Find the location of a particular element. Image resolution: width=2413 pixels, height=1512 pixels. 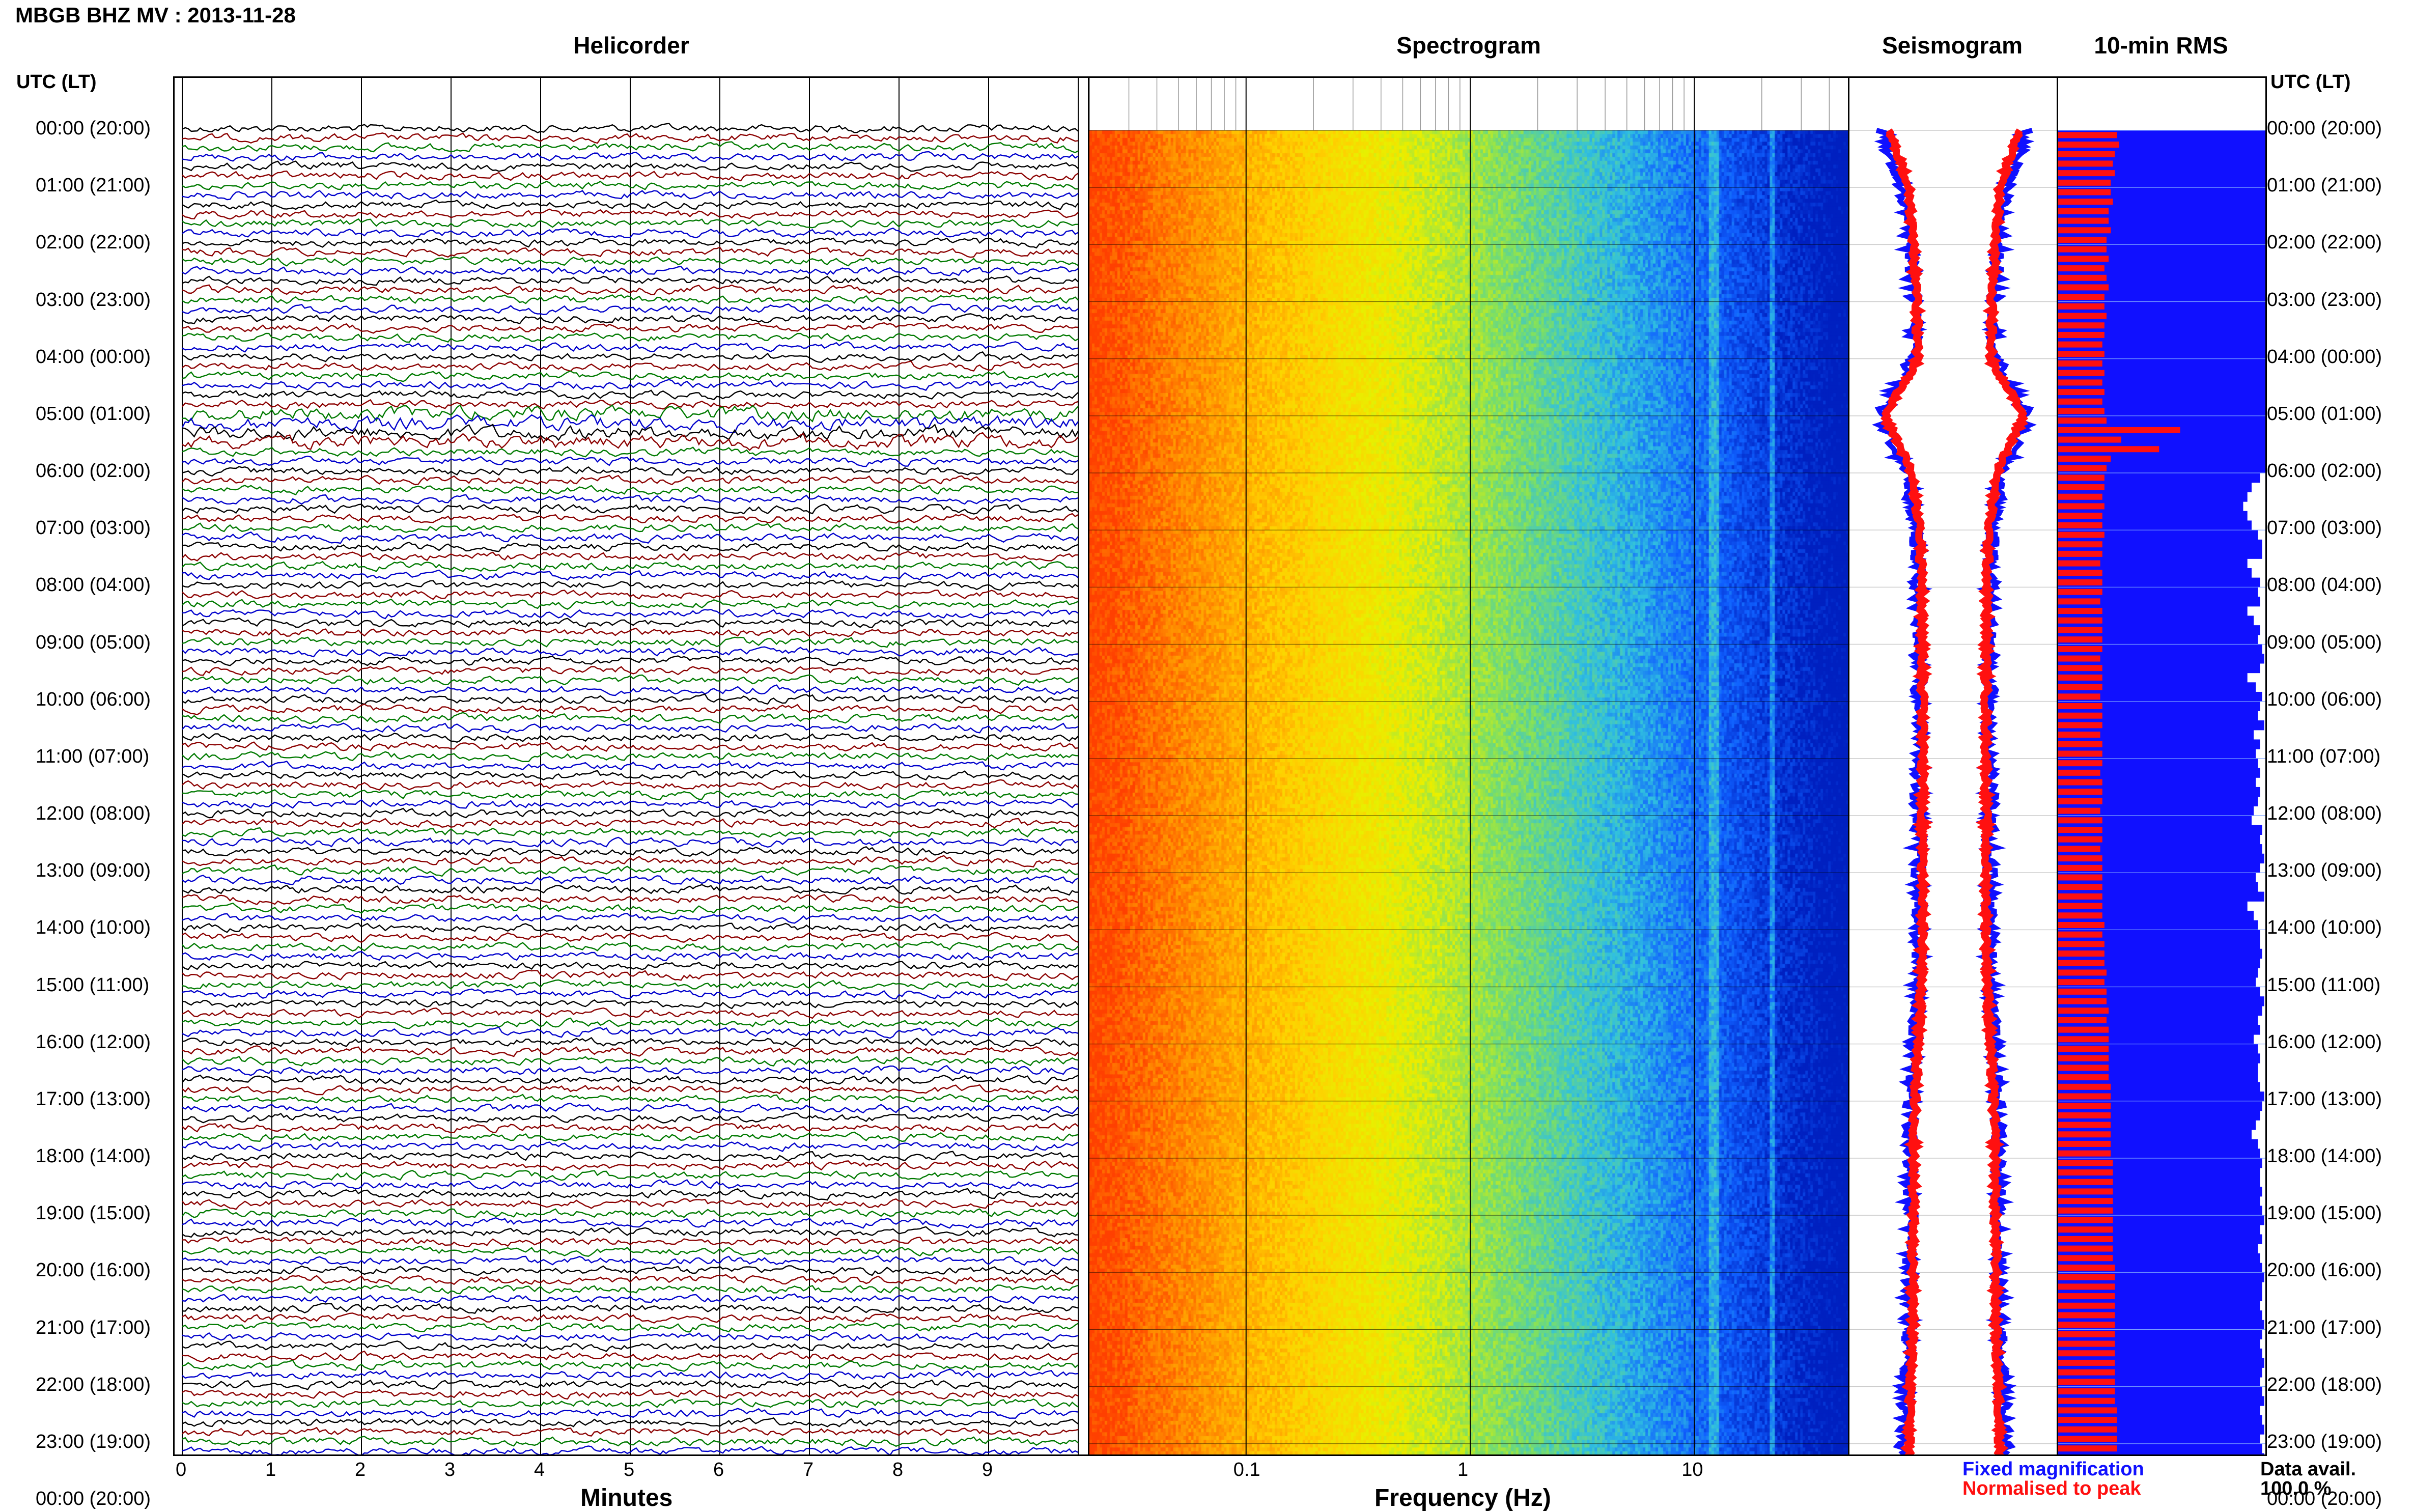

time-label-left: 00:00 (20:00) is located at coordinates (93, 128).